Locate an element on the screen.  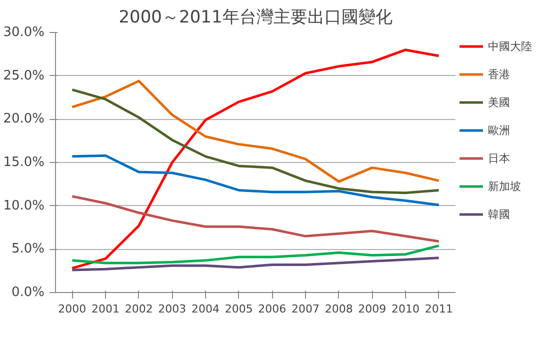
legend-label: 歐洲 is located at coordinates (499, 130).